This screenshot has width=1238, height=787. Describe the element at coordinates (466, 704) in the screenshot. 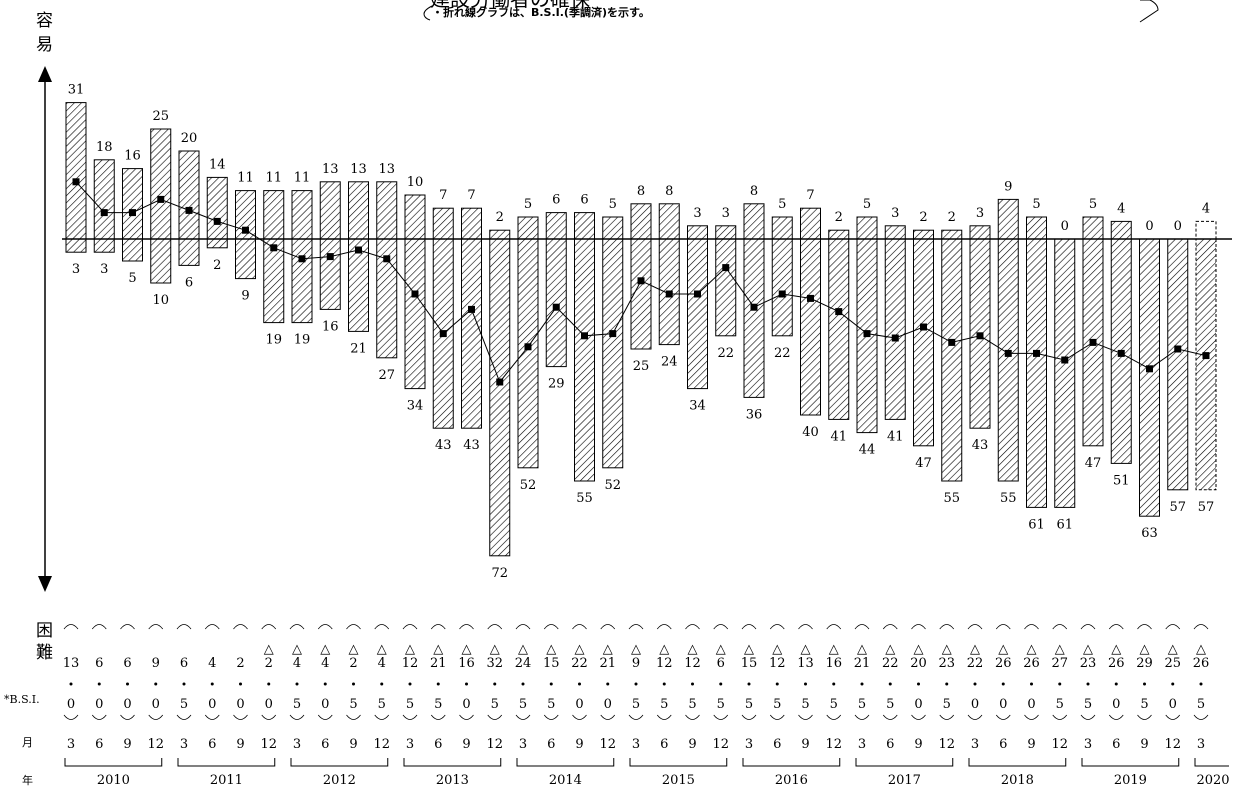

I see `bsi-decimal: 0` at that location.